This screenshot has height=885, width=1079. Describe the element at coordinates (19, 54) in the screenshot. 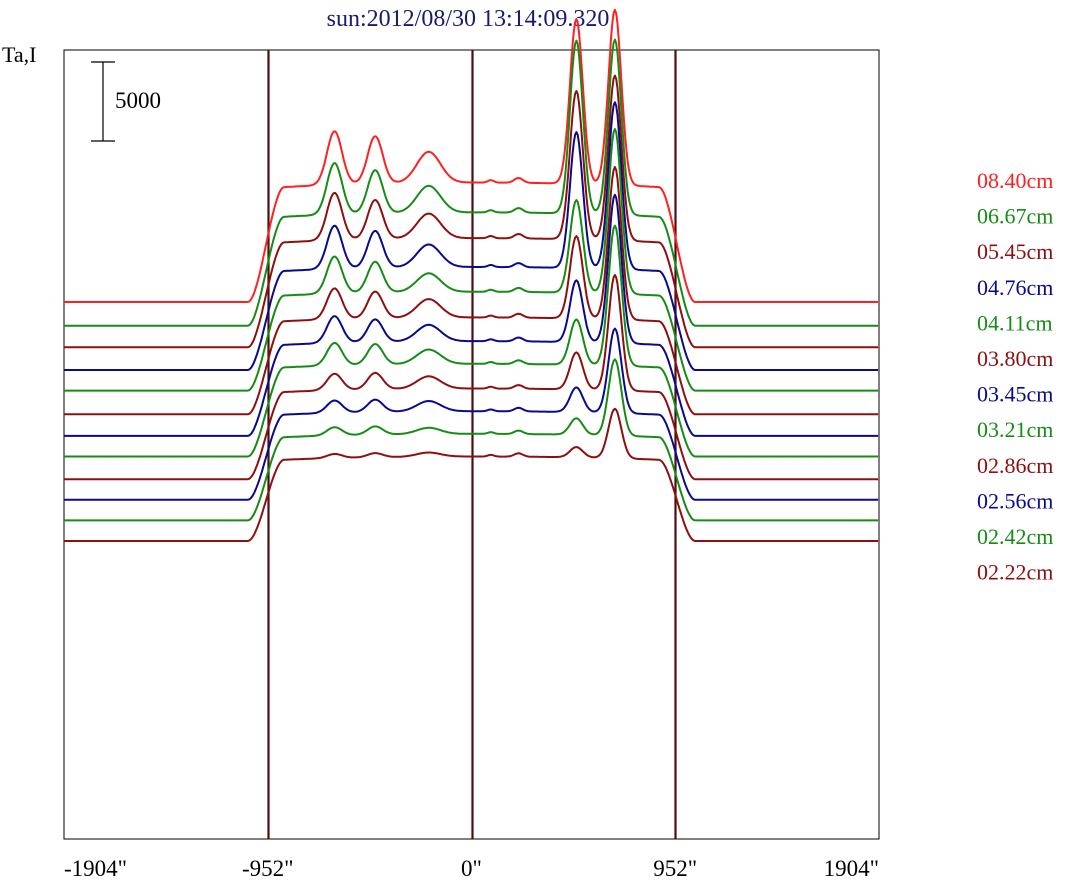

I see `y-axis-label: Ta,I` at that location.